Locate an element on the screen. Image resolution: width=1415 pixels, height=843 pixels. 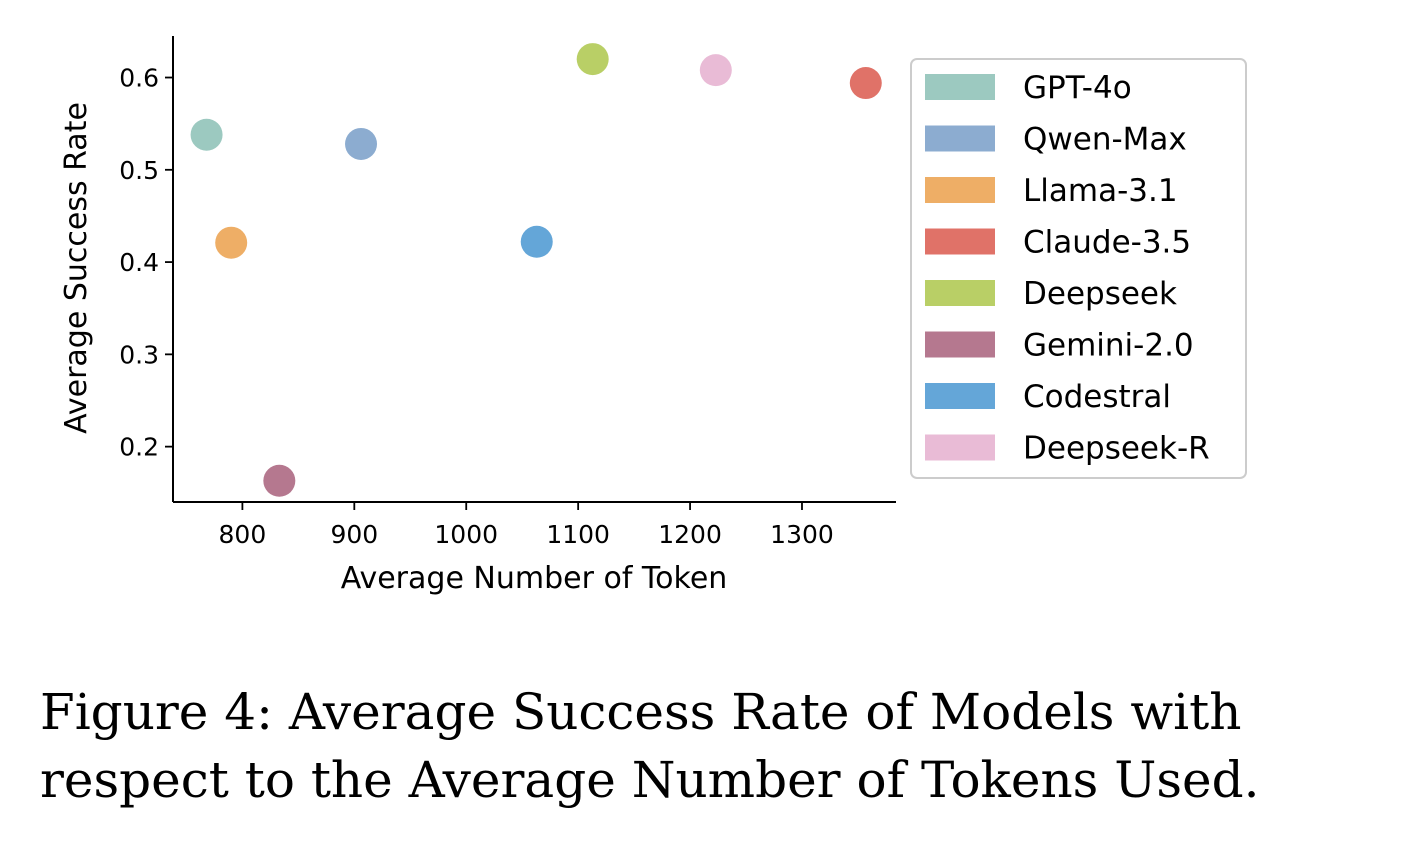
legend-label-gpt-4o: GPT-4o is located at coordinates (1077, 88).